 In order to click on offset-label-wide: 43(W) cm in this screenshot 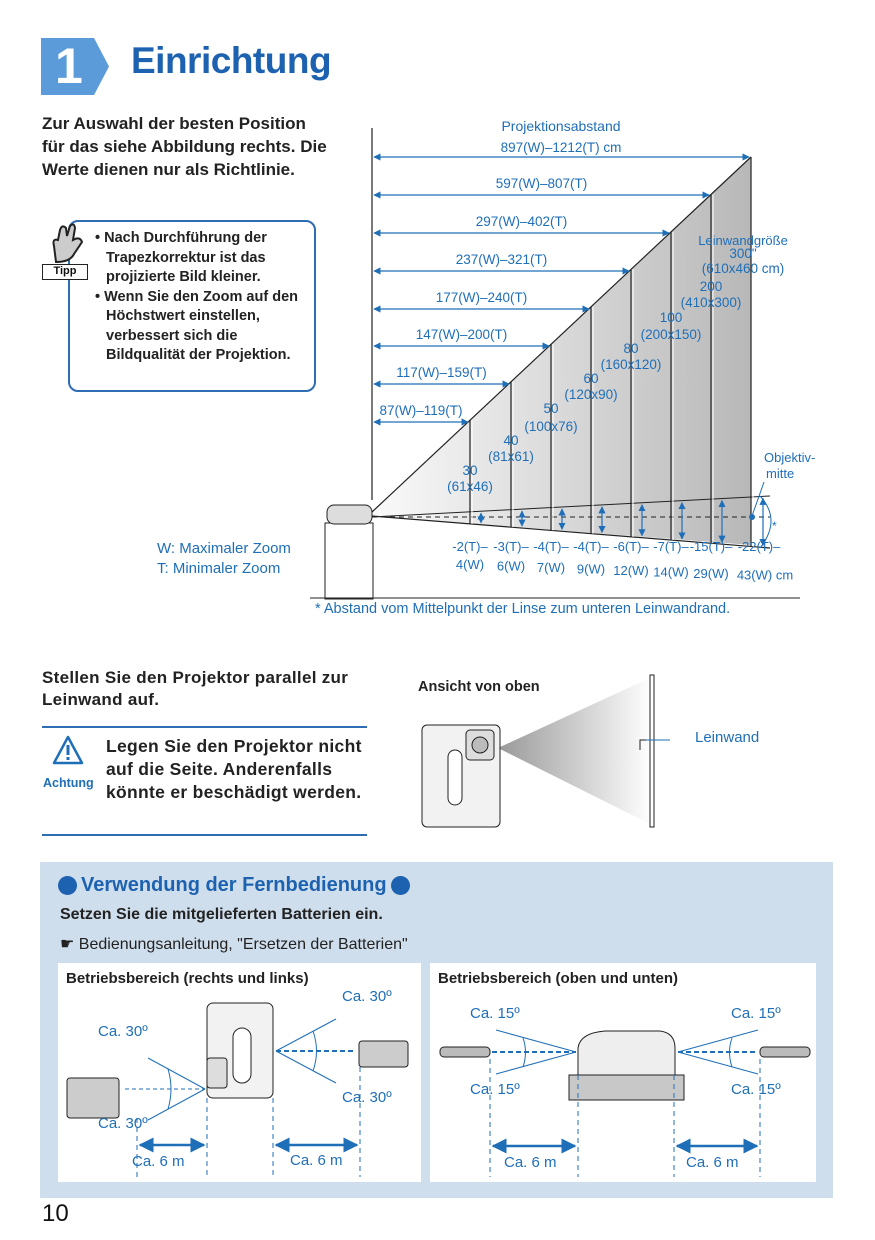, I will do `click(765, 575)`.